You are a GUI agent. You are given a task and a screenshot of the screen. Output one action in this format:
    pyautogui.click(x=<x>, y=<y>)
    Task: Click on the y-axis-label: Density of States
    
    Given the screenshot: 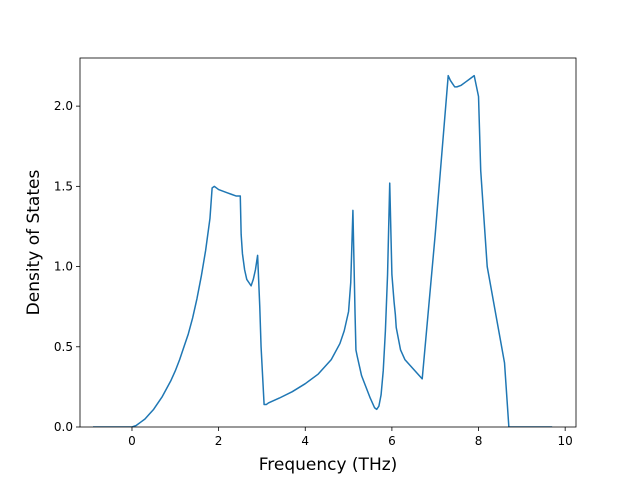 What is the action you would take?
    pyautogui.click(x=34, y=243)
    